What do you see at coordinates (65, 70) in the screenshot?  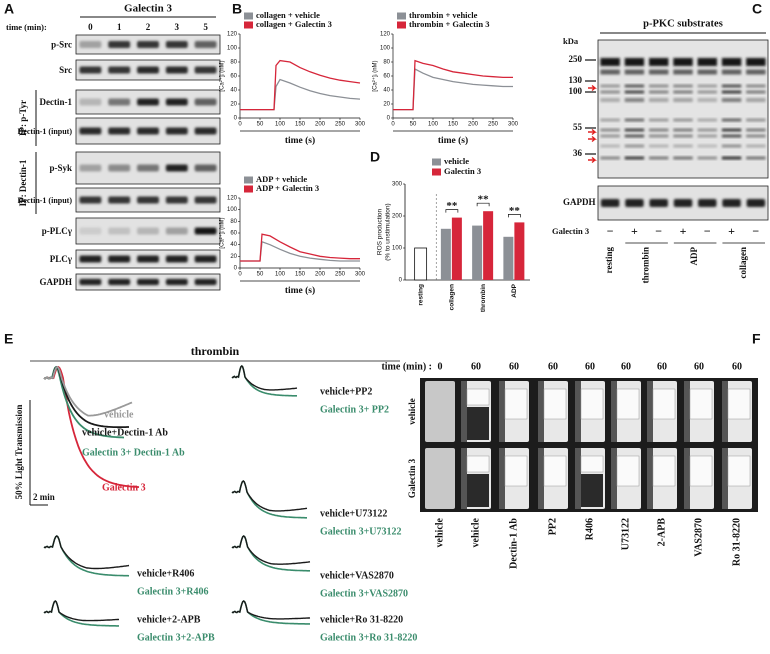 I see `row-label: Src` at bounding box center [65, 70].